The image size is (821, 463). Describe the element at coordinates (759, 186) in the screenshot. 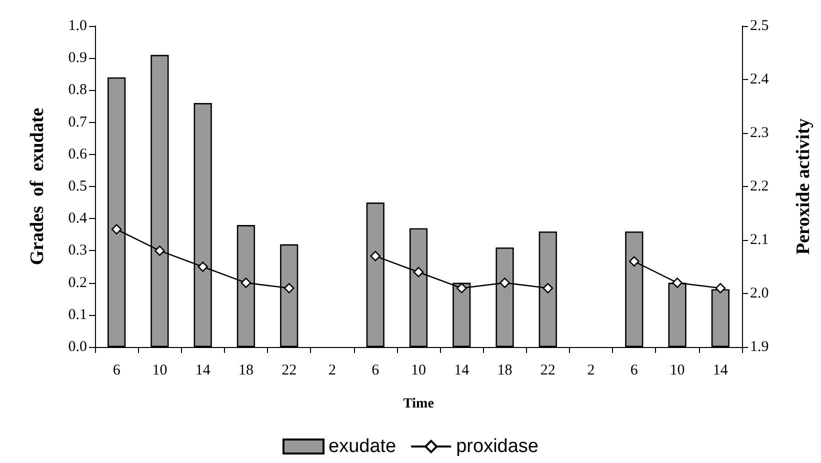

I see `y2-tick-label: 2.2` at that location.